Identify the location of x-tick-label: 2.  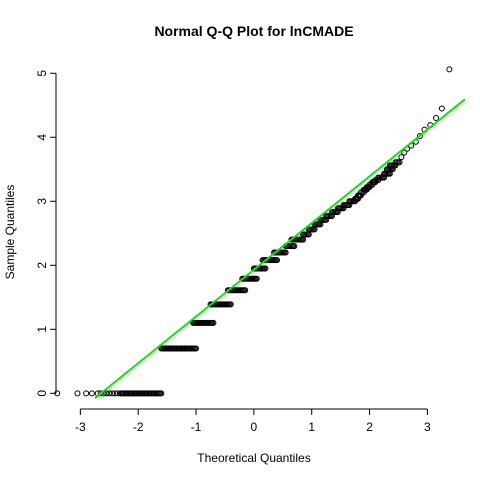
(369, 427).